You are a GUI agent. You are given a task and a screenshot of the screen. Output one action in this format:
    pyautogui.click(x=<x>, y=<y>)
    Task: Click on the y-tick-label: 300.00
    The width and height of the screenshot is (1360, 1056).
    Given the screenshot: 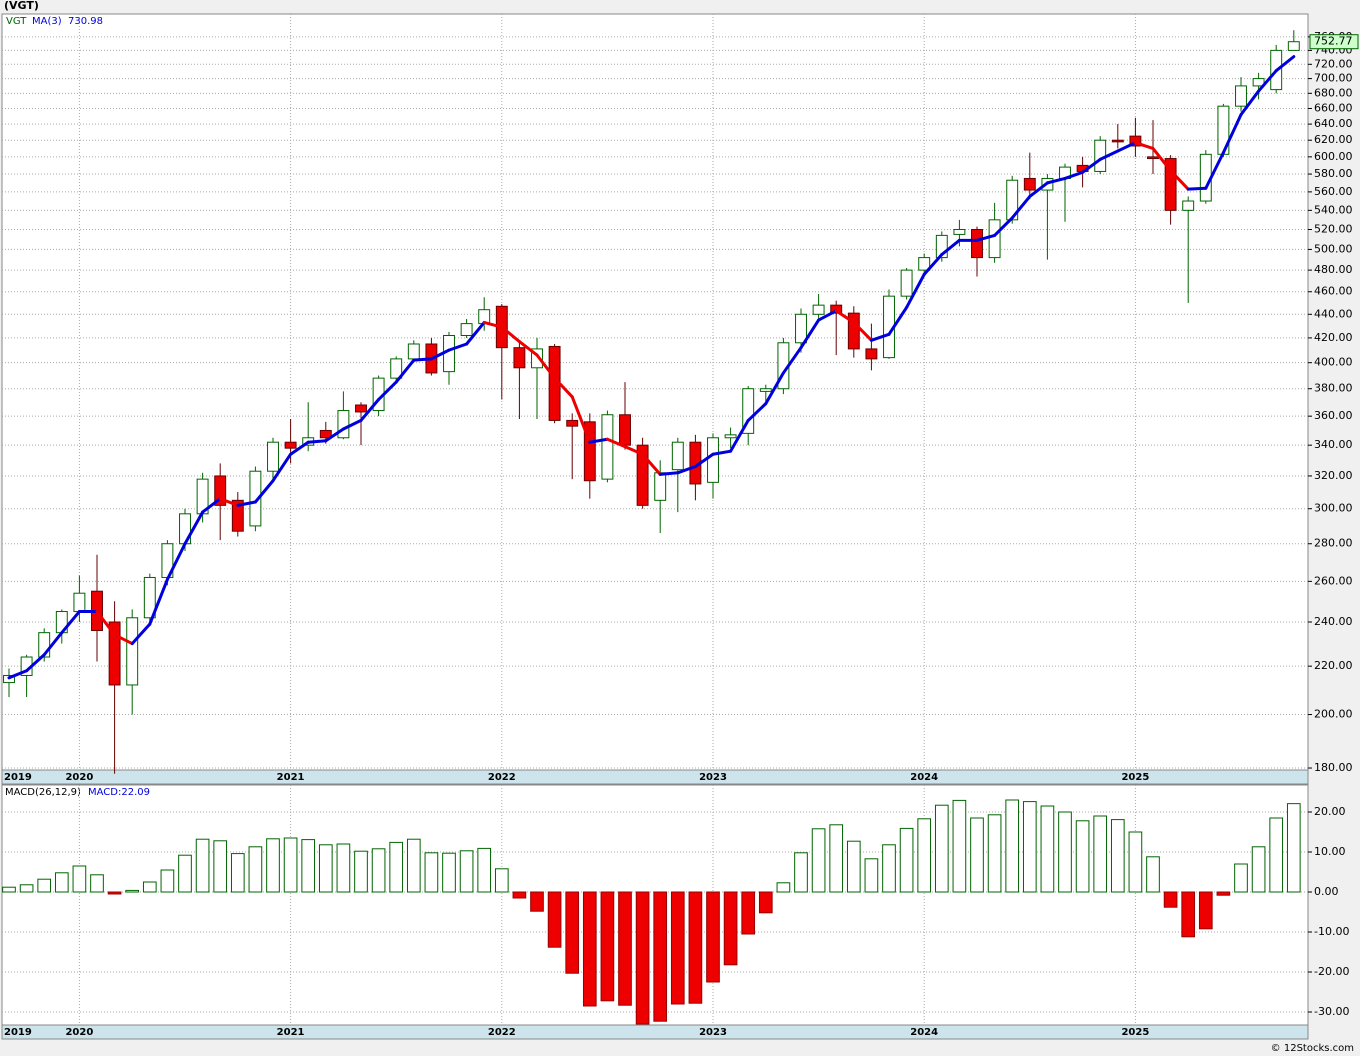 What is the action you would take?
    pyautogui.click(x=1333, y=508)
    